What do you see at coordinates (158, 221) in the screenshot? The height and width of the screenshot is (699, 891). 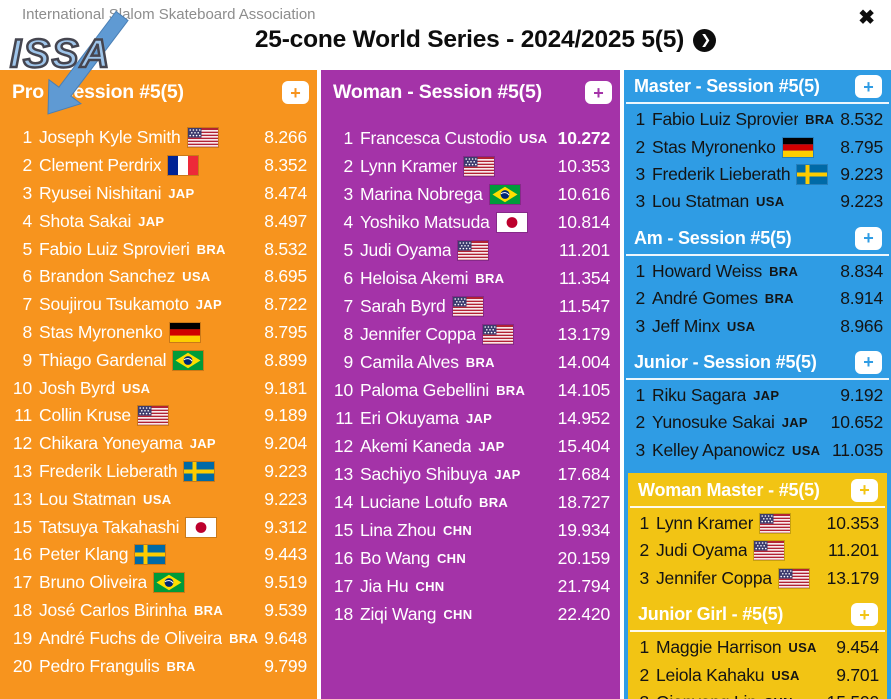 I see `result-row: 4 Shota Sakai JAP 8.497` at bounding box center [158, 221].